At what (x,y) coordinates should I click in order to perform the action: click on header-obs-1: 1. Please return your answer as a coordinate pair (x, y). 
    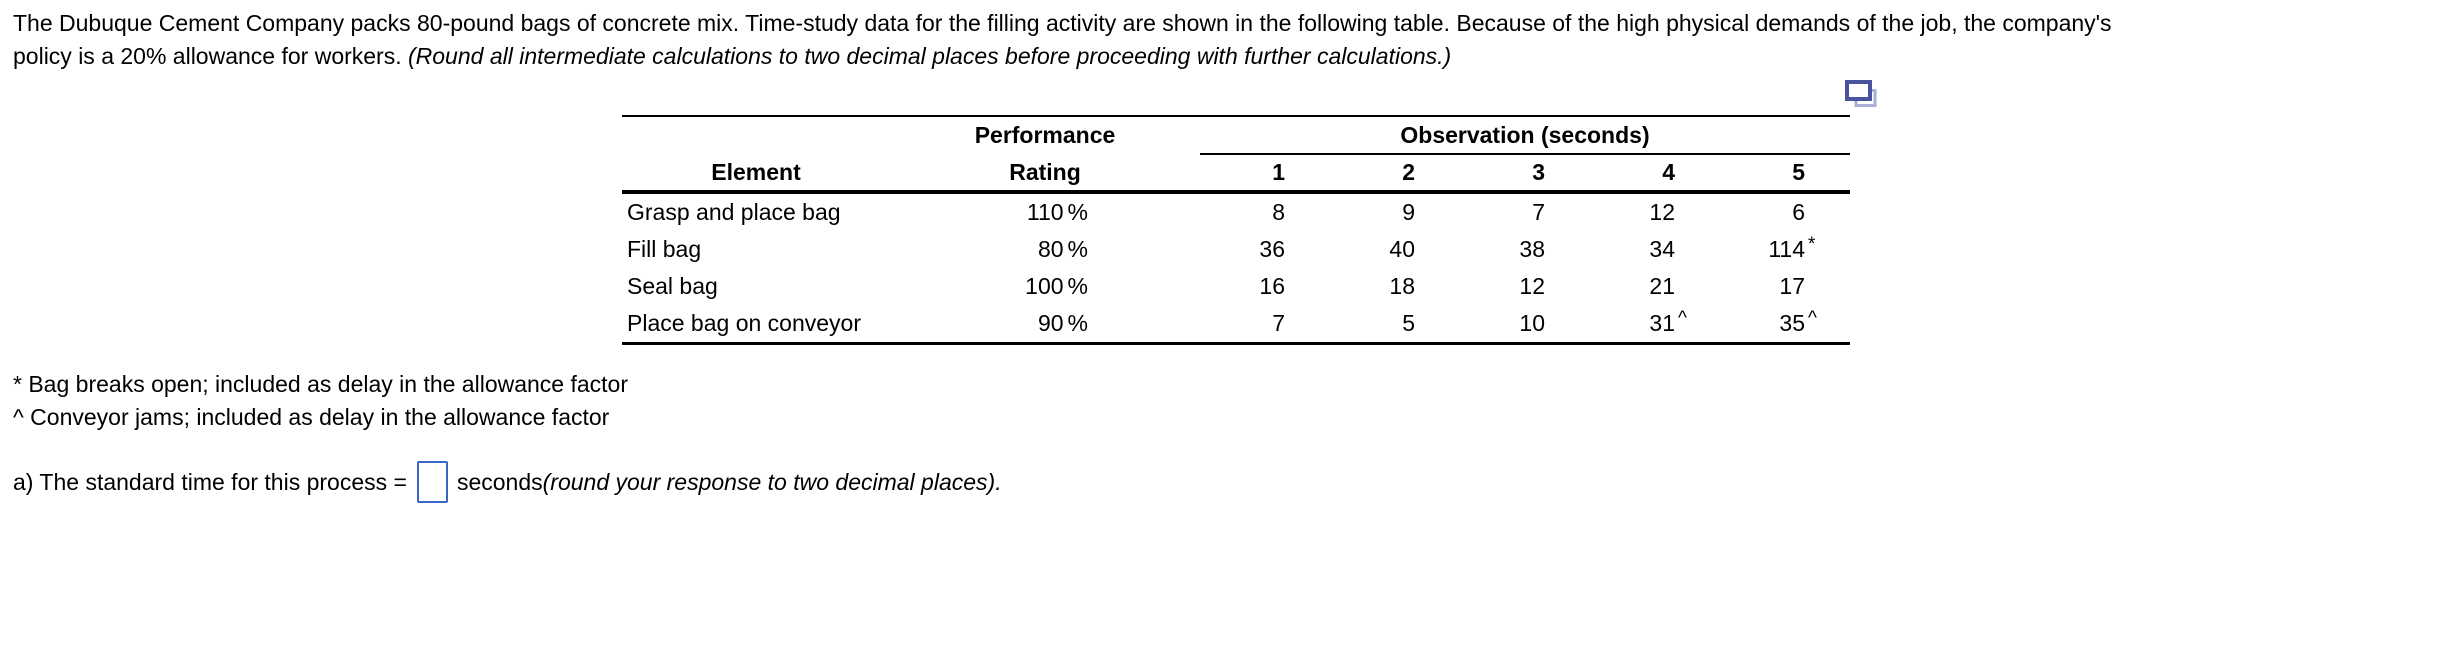
    Looking at the image, I should click on (1265, 174).